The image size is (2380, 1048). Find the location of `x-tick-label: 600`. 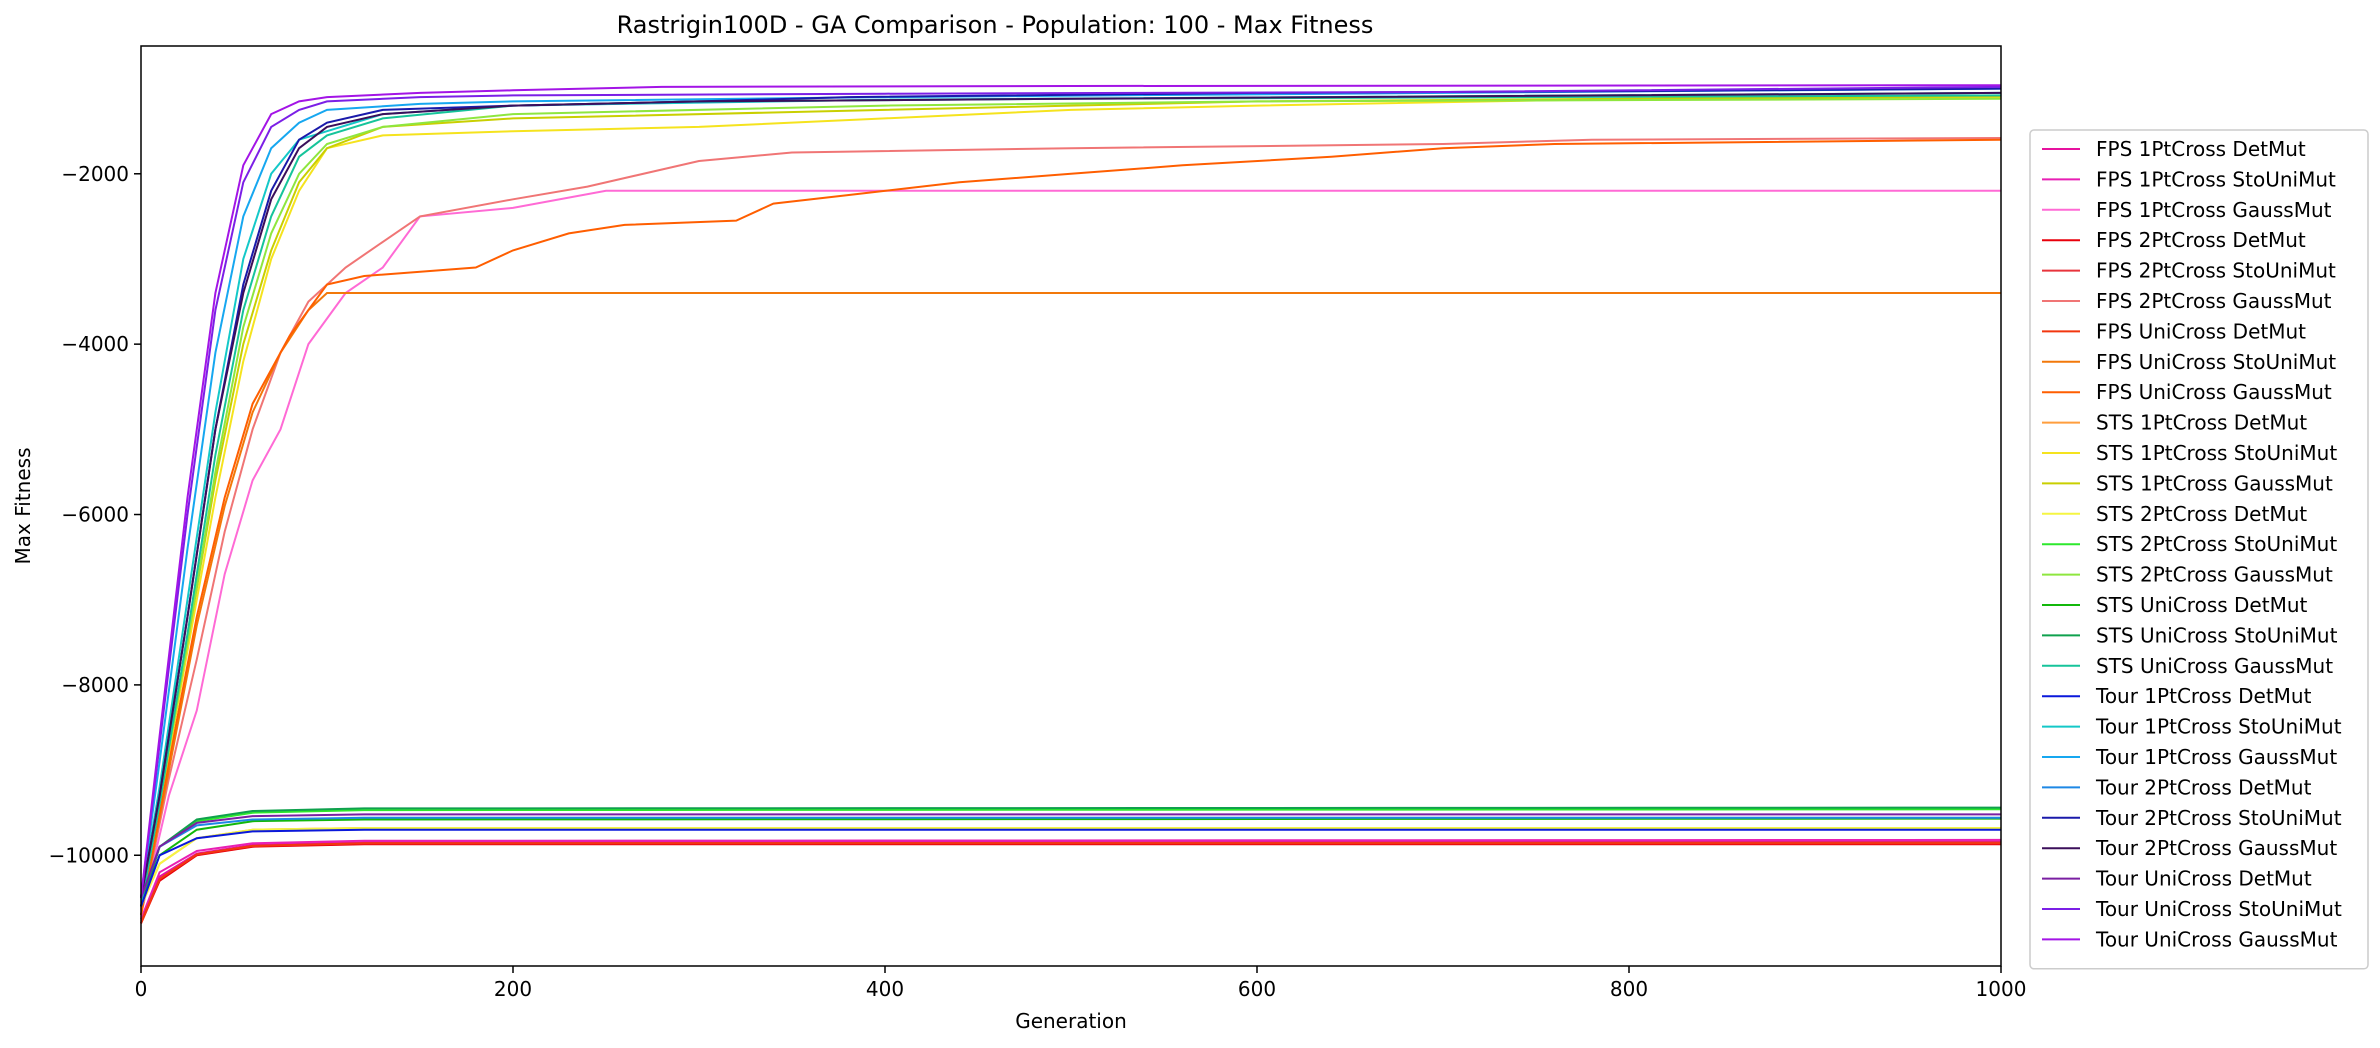

x-tick-label: 600 is located at coordinates (1257, 989).